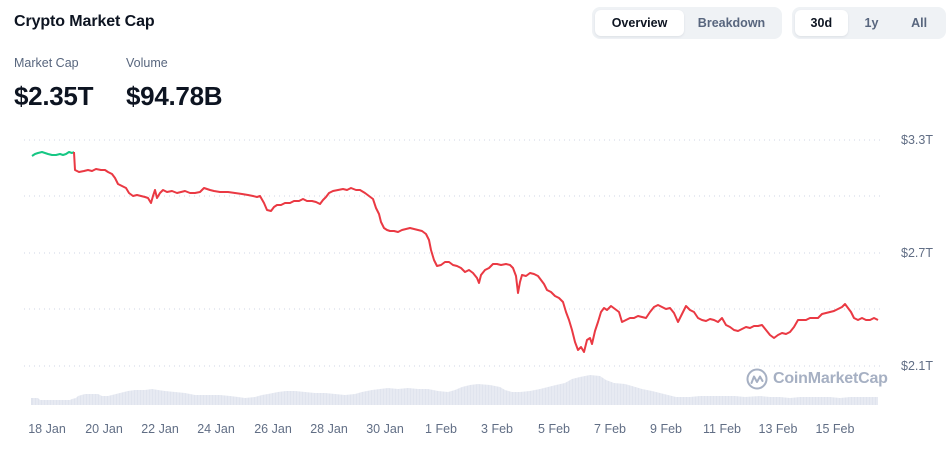 Image resolution: width=949 pixels, height=454 pixels. What do you see at coordinates (835, 429) in the screenshot?
I see `x-tick-label: 15 Feb` at bounding box center [835, 429].